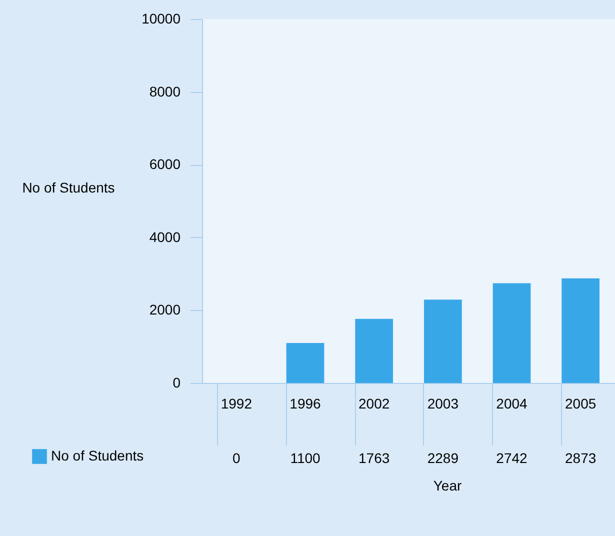 The width and height of the screenshot is (615, 536). Describe the element at coordinates (176, 382) in the screenshot. I see `y-tick-label: 0` at that location.